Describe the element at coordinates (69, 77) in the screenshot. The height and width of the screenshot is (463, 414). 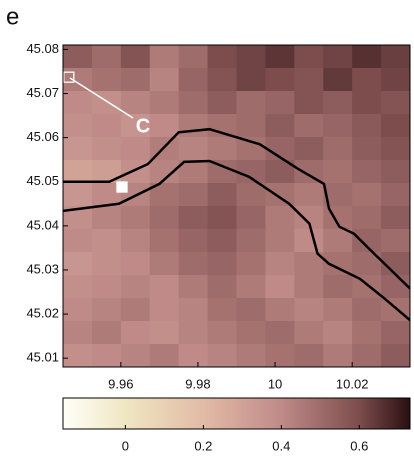
I see `marker` at that location.